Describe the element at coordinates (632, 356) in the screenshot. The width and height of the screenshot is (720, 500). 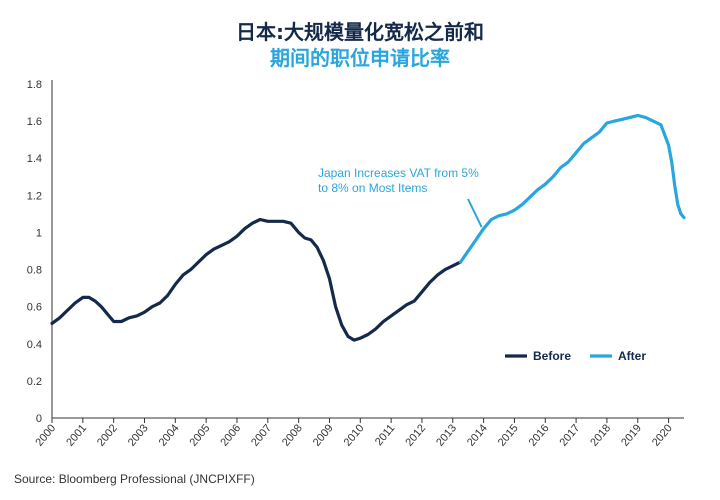
I see `legend-label-after: After` at that location.